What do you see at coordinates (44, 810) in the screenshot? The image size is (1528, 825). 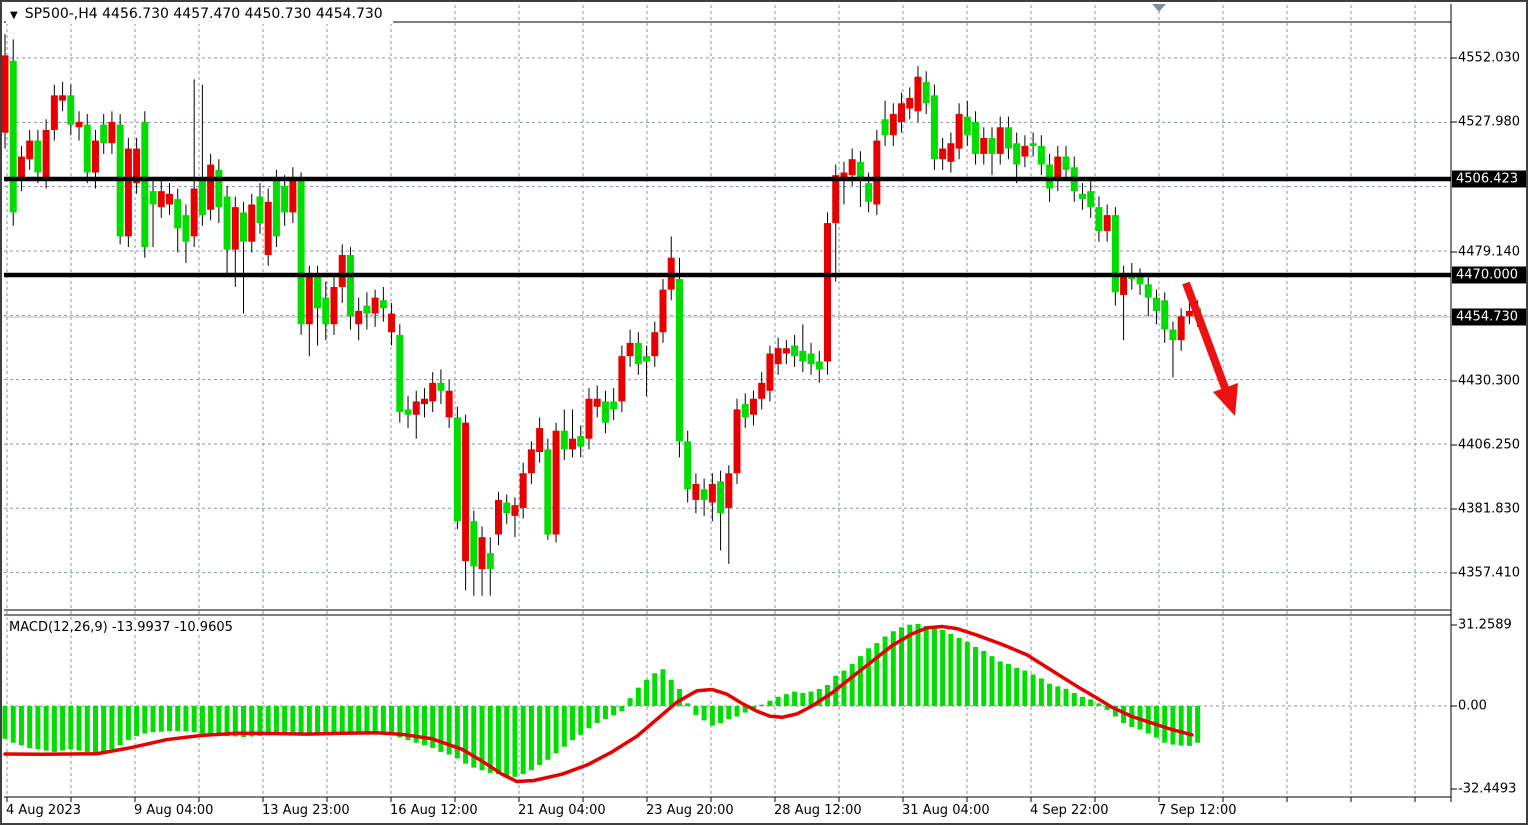 I see `time-axis-label: 4 Aug 2023` at bounding box center [44, 810].